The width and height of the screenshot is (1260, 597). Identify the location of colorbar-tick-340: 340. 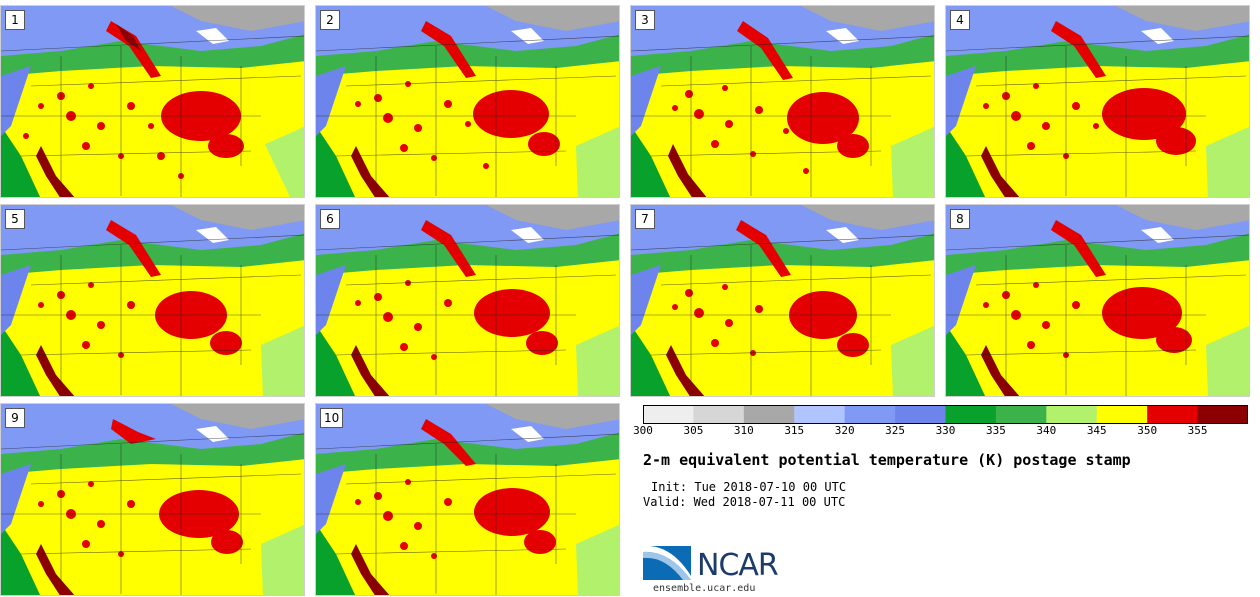
(1046, 430).